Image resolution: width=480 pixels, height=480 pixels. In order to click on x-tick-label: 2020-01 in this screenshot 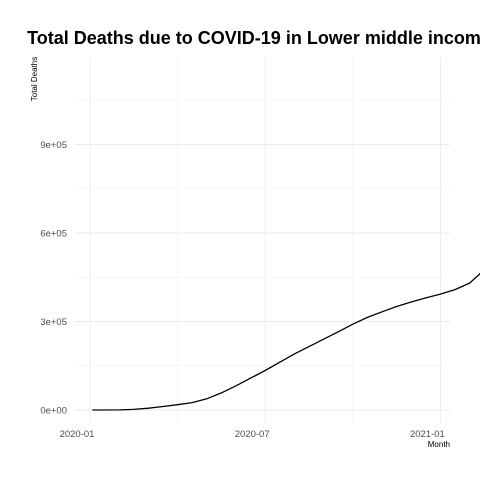, I will do `click(77, 434)`.